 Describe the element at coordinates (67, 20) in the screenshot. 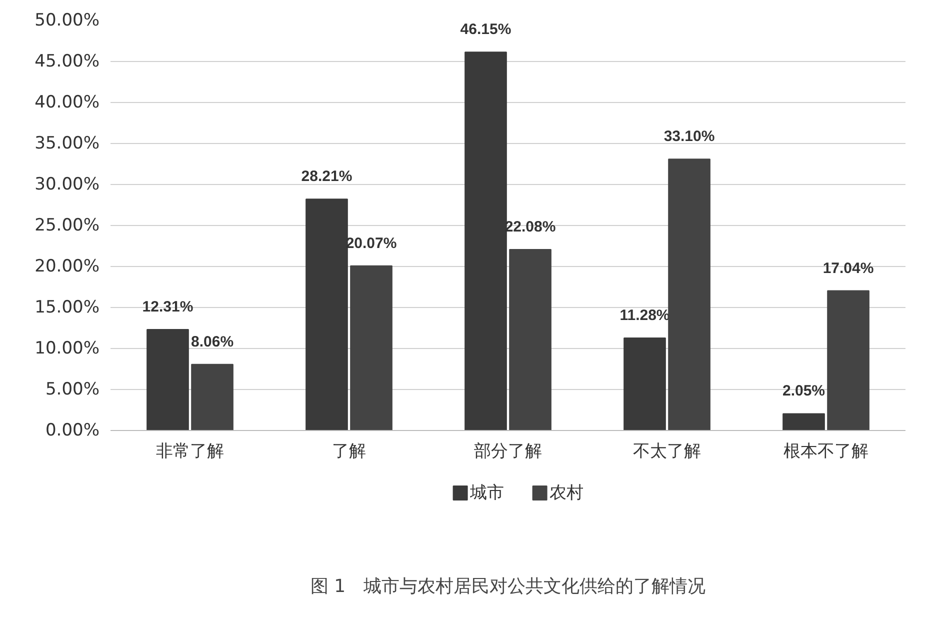

I see `y-tick-label: 50.00%` at that location.